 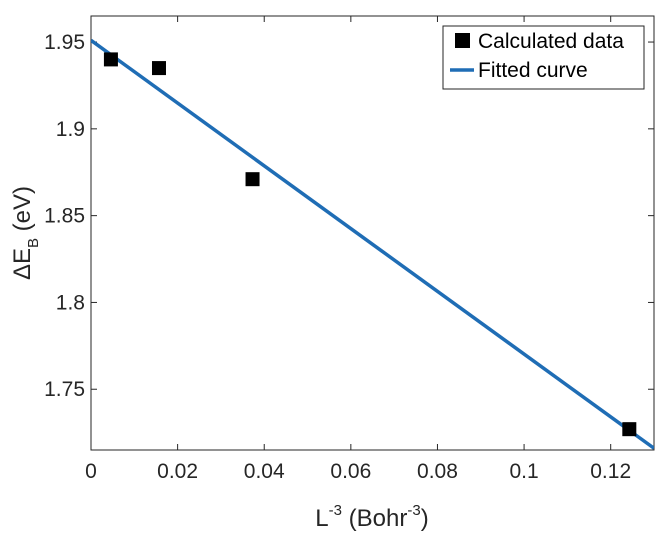 What do you see at coordinates (64, 216) in the screenshot?
I see `y-tick-label: 1.85` at bounding box center [64, 216].